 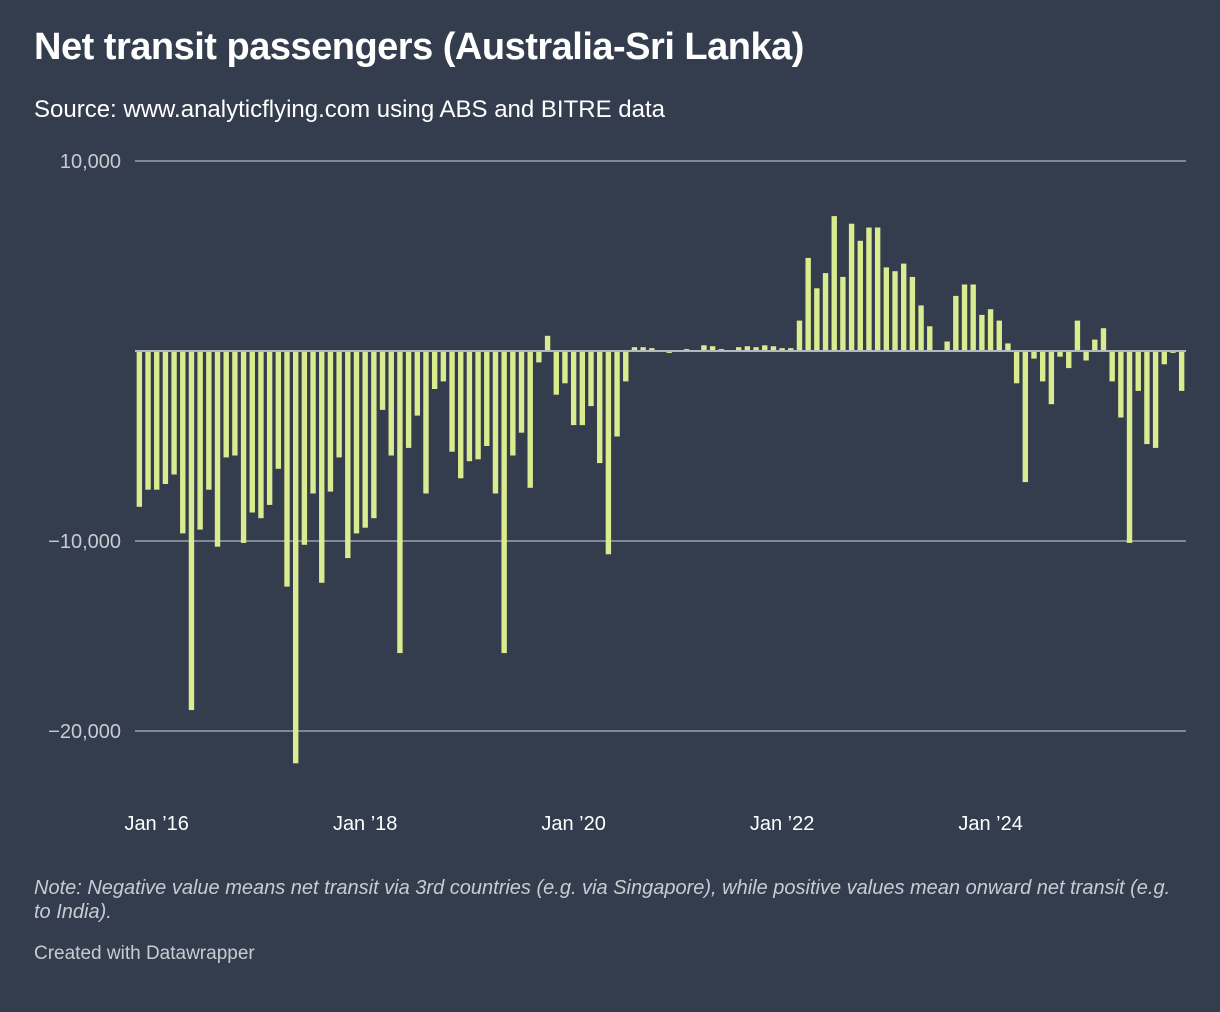 What do you see at coordinates (84, 542) in the screenshot?
I see `y-tick-label-1: −10,000` at bounding box center [84, 542].